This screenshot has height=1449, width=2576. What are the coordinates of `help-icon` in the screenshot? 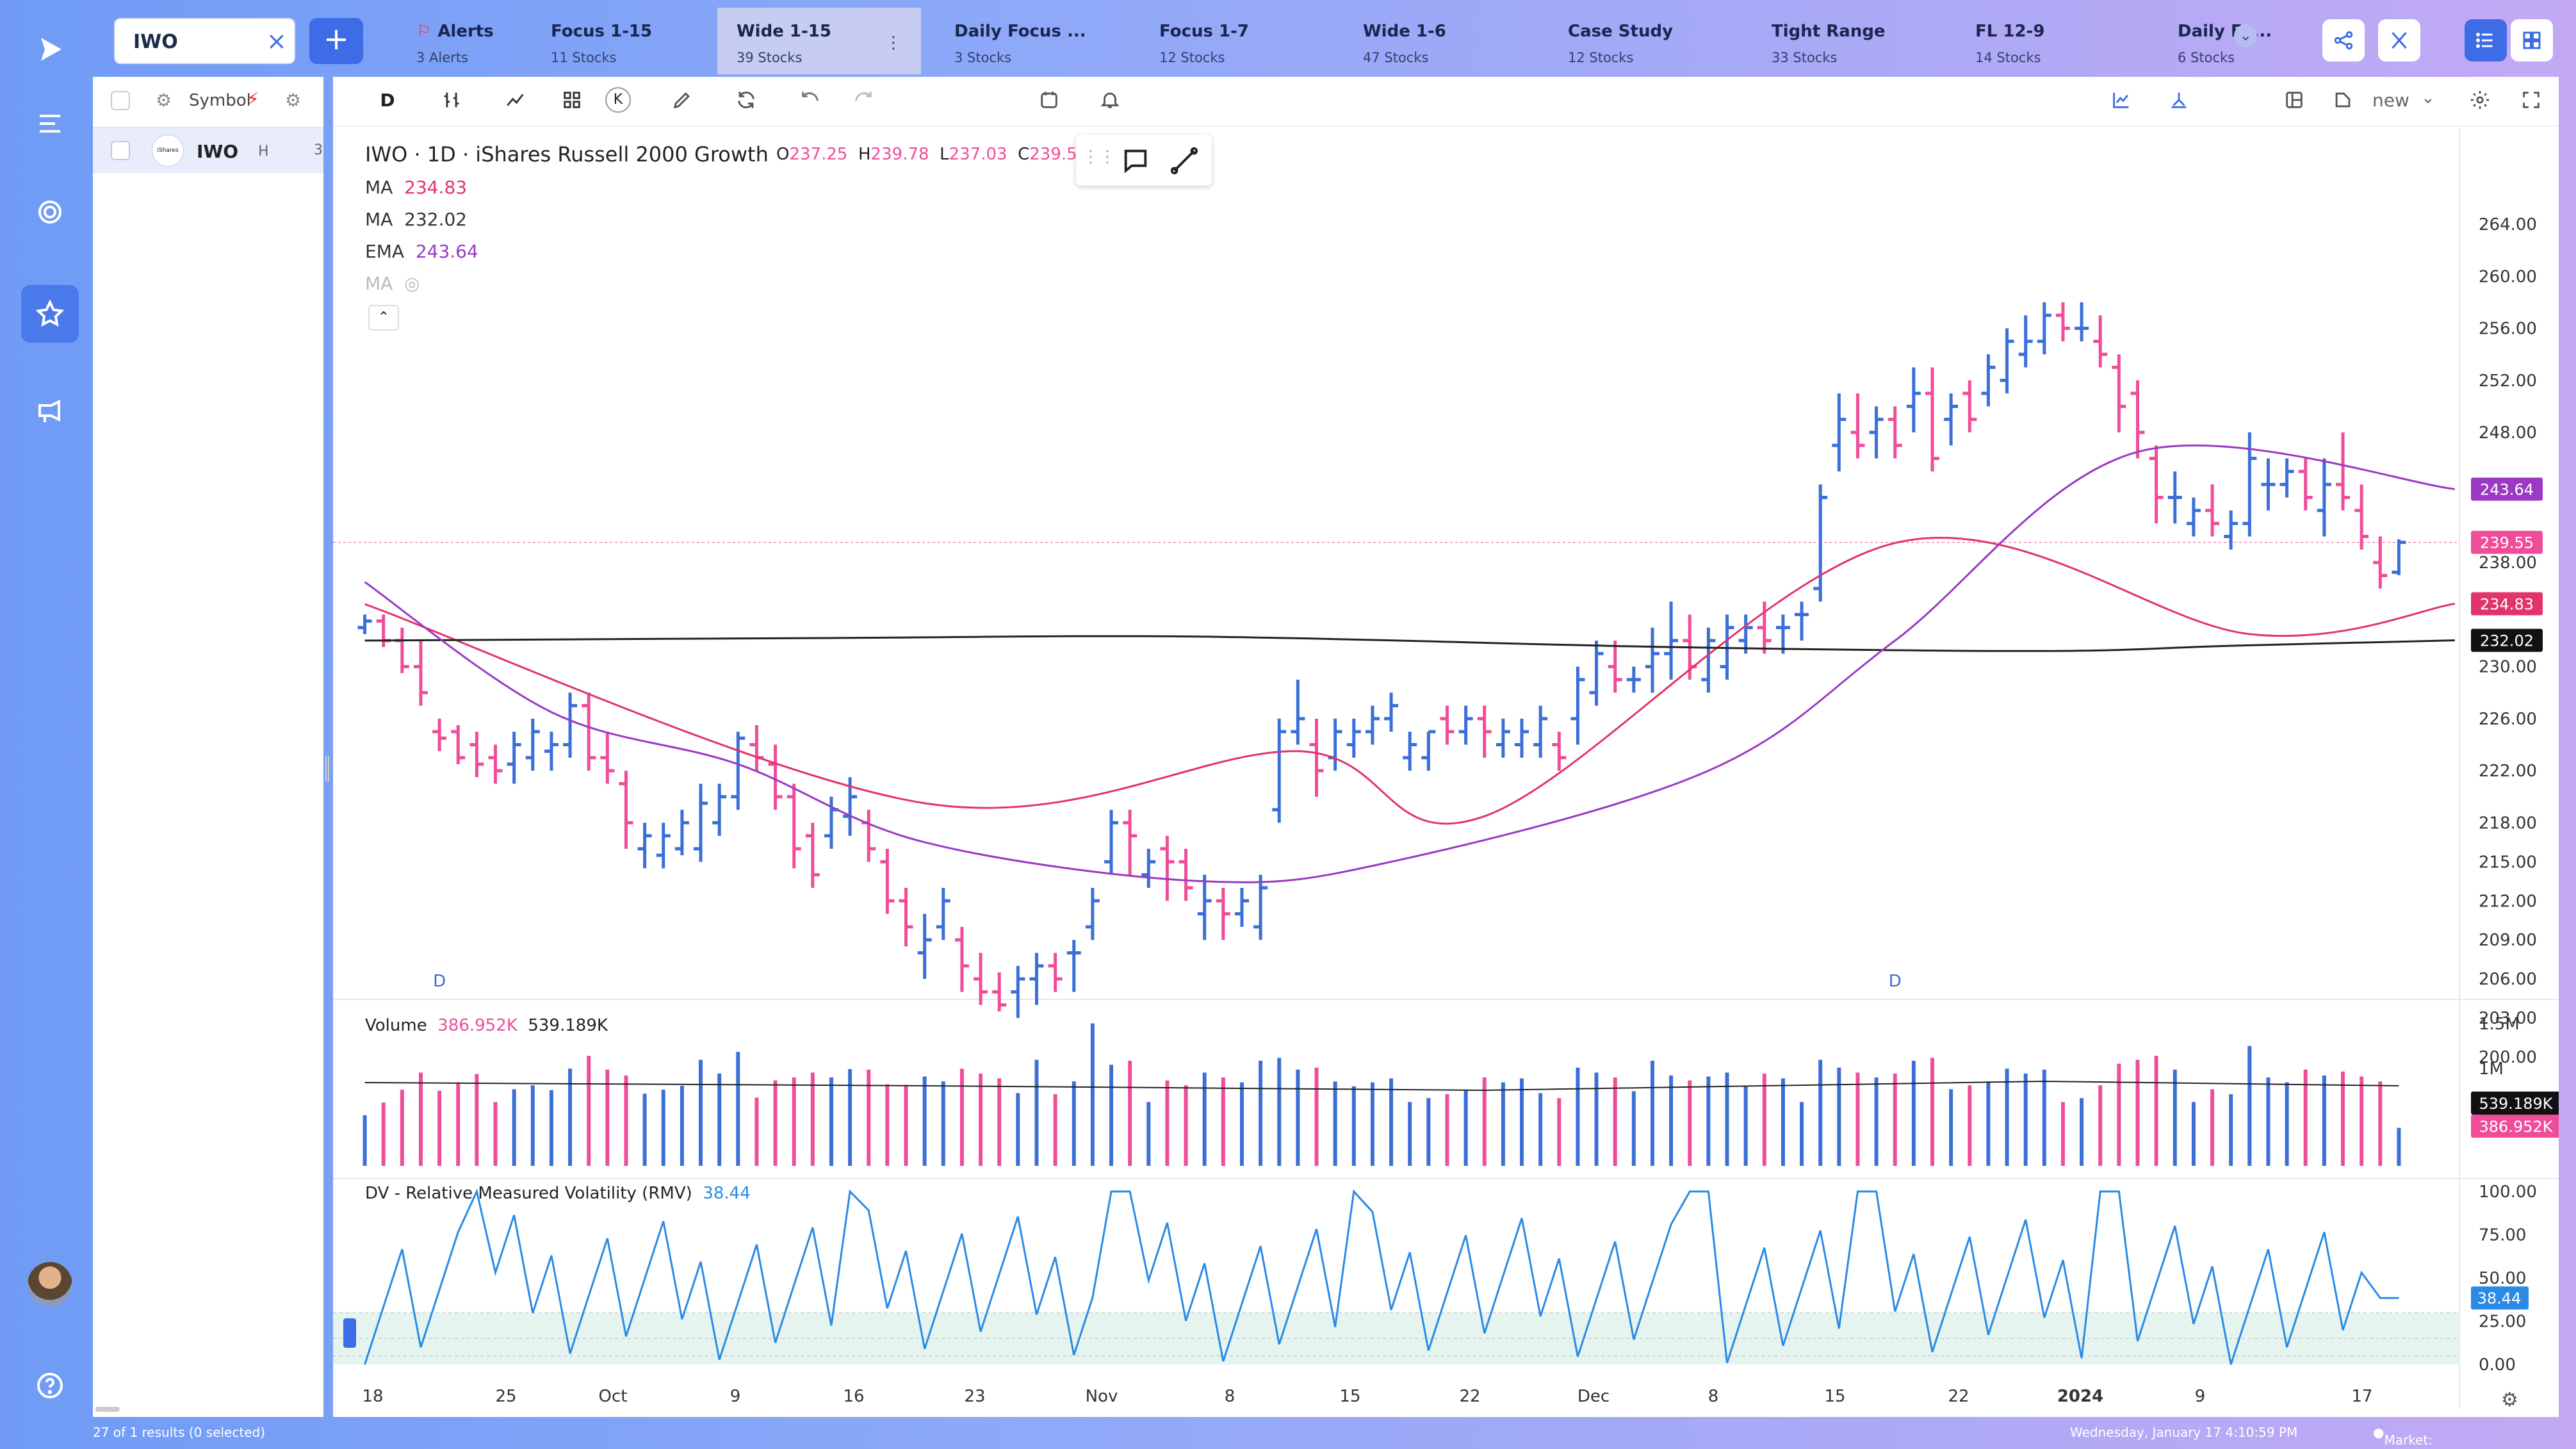 It's located at (50, 1385).